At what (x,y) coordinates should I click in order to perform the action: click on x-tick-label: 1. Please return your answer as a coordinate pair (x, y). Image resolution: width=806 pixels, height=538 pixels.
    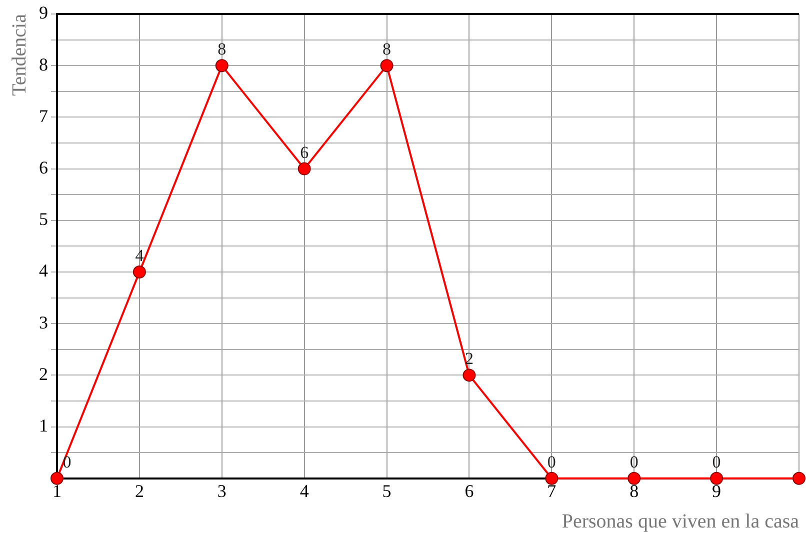
    Looking at the image, I should click on (57, 490).